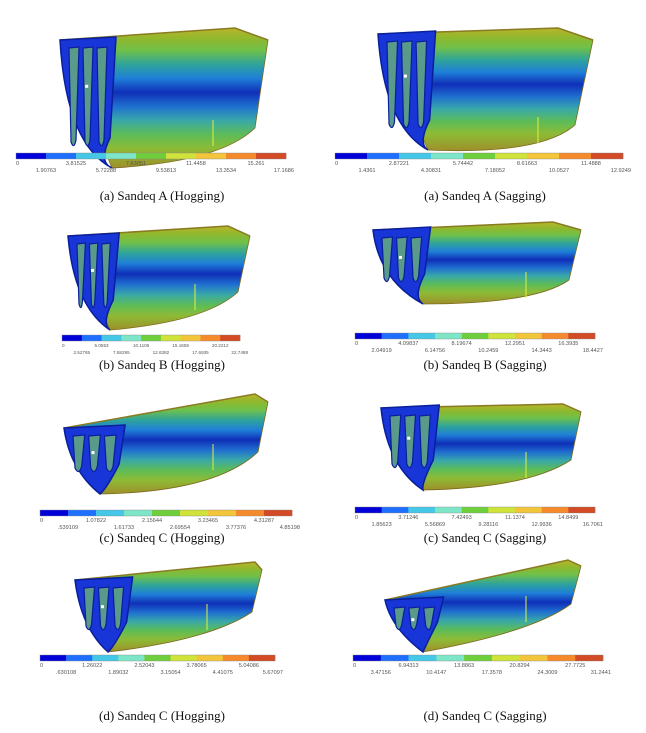  Describe the element at coordinates (485, 364) in the screenshot. I see `panel-caption: (b) Sandeq B (Sagging)` at that location.